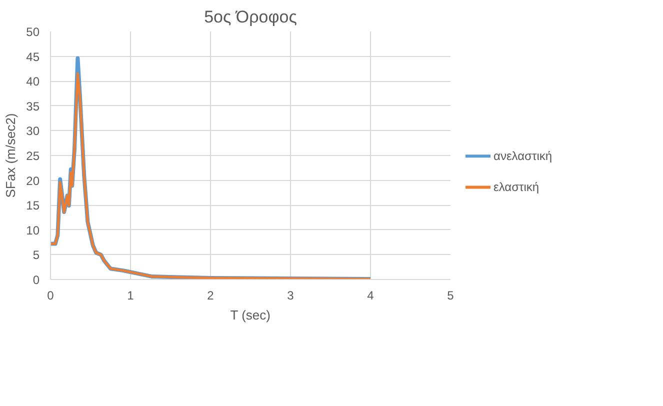 This screenshot has height=406, width=663. What do you see at coordinates (290, 295) in the screenshot?
I see `x-tick-label: 3` at bounding box center [290, 295].